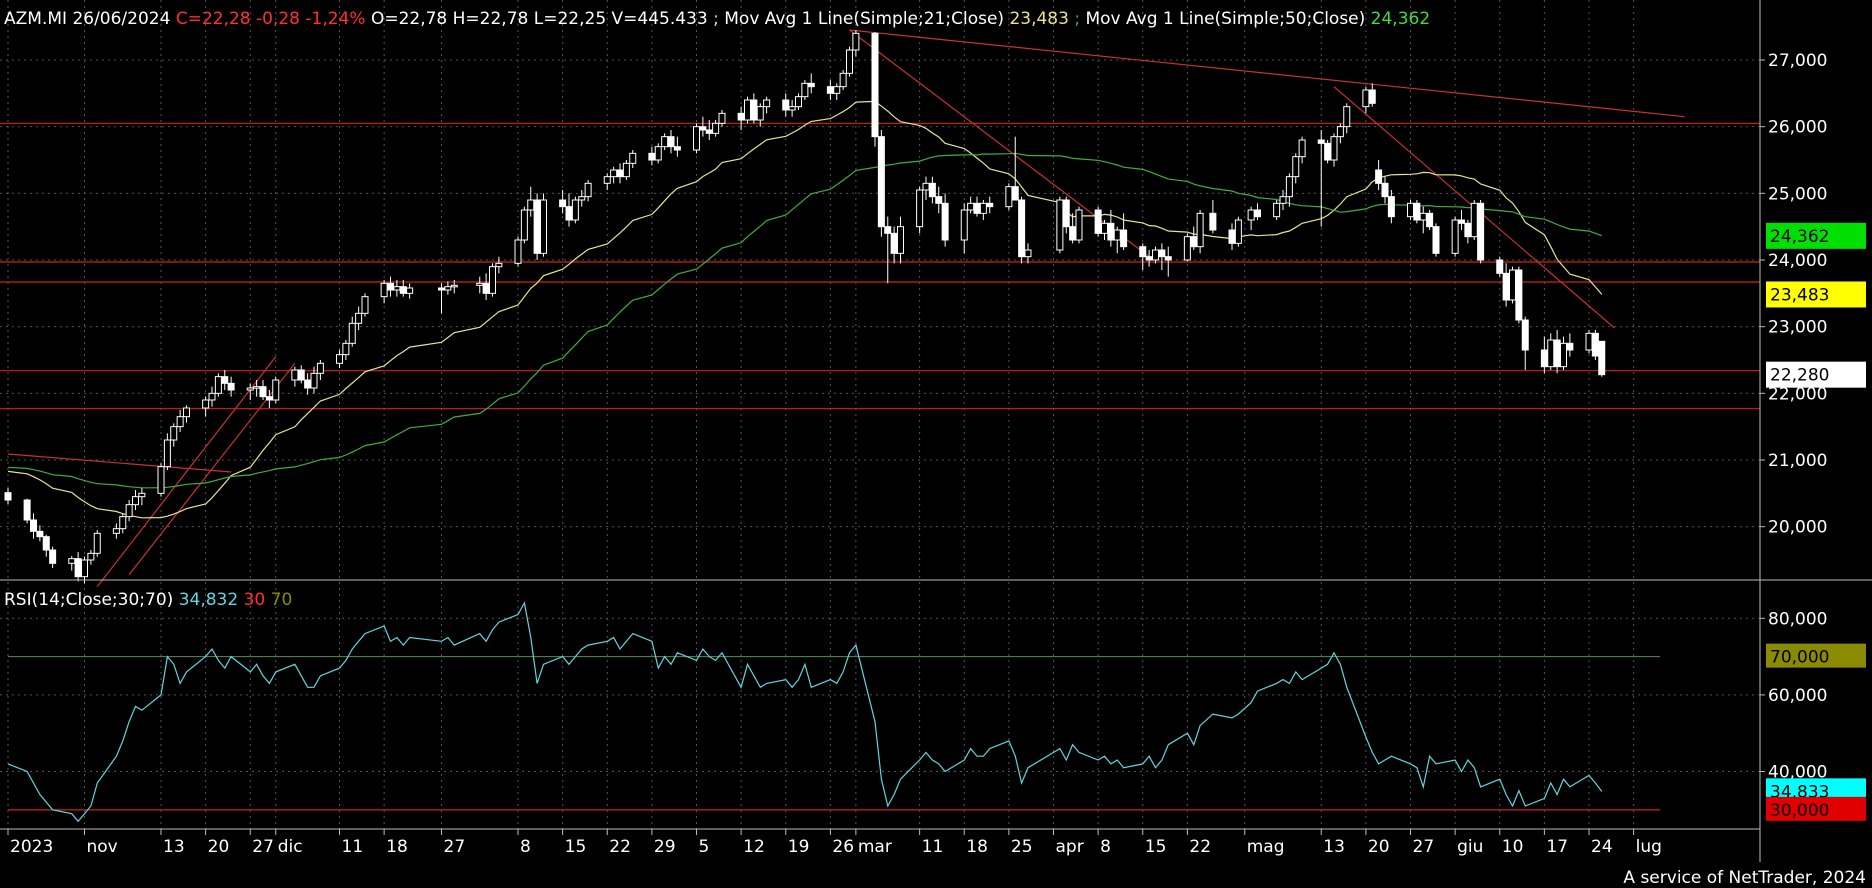 The image size is (1872, 888). Describe the element at coordinates (1400, 19) in the screenshot. I see `ma50-value: 24,362` at that location.